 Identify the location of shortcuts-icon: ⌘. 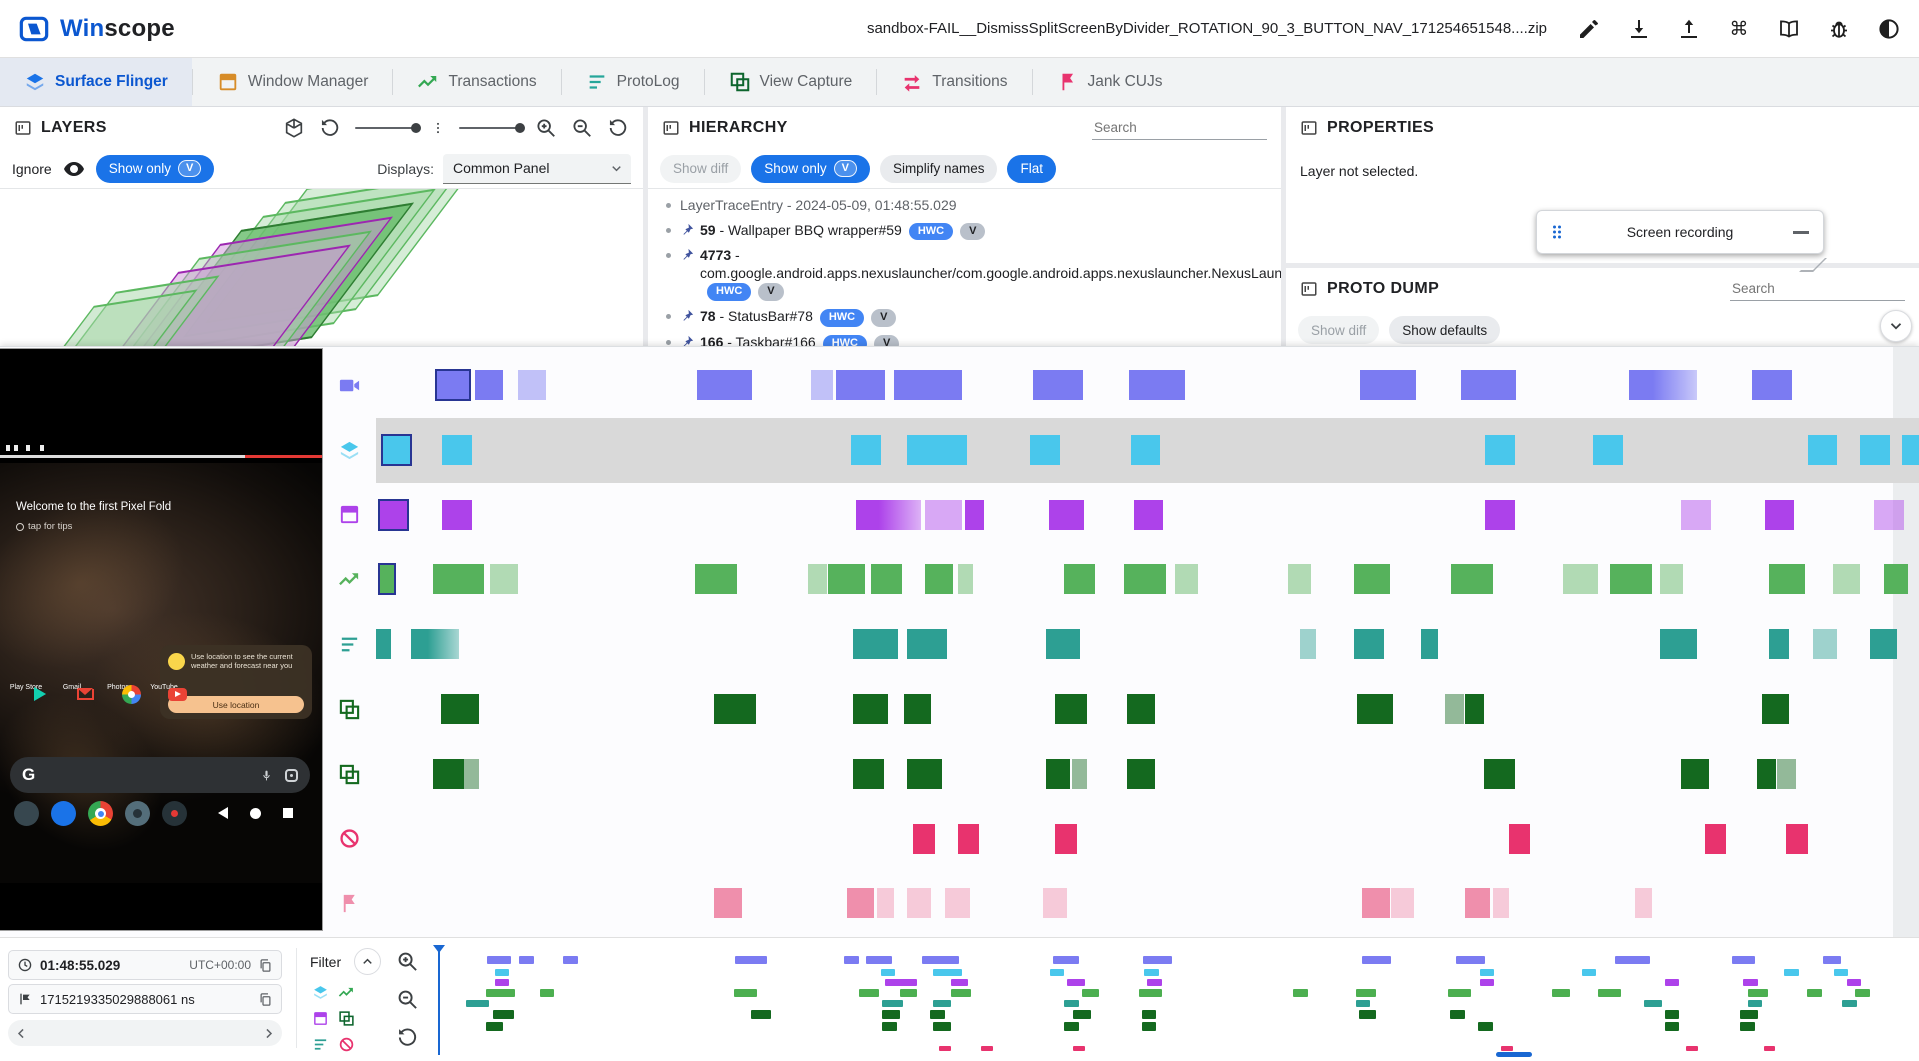
(1739, 29).